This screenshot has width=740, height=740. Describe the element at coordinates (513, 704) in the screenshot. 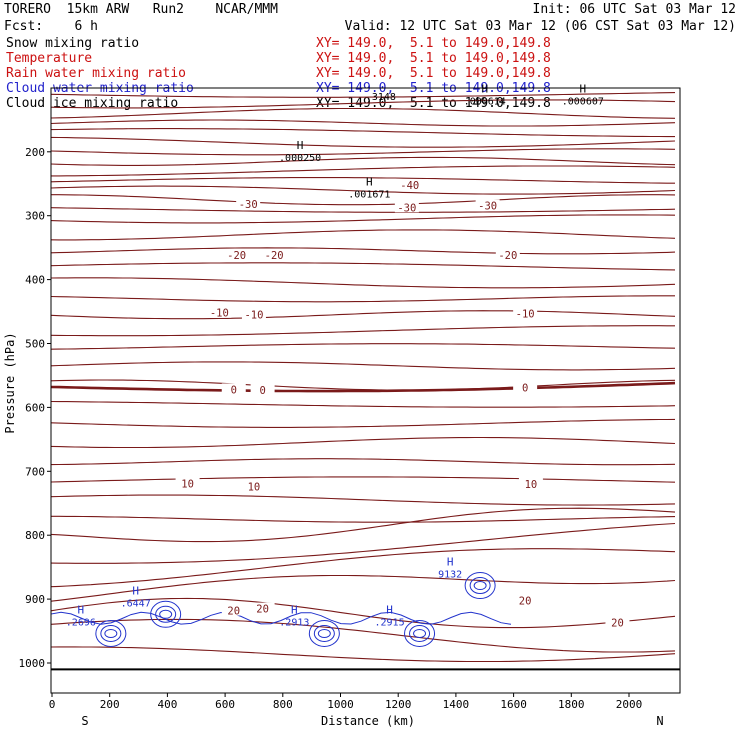

I see `x-tick-label: 1600` at that location.